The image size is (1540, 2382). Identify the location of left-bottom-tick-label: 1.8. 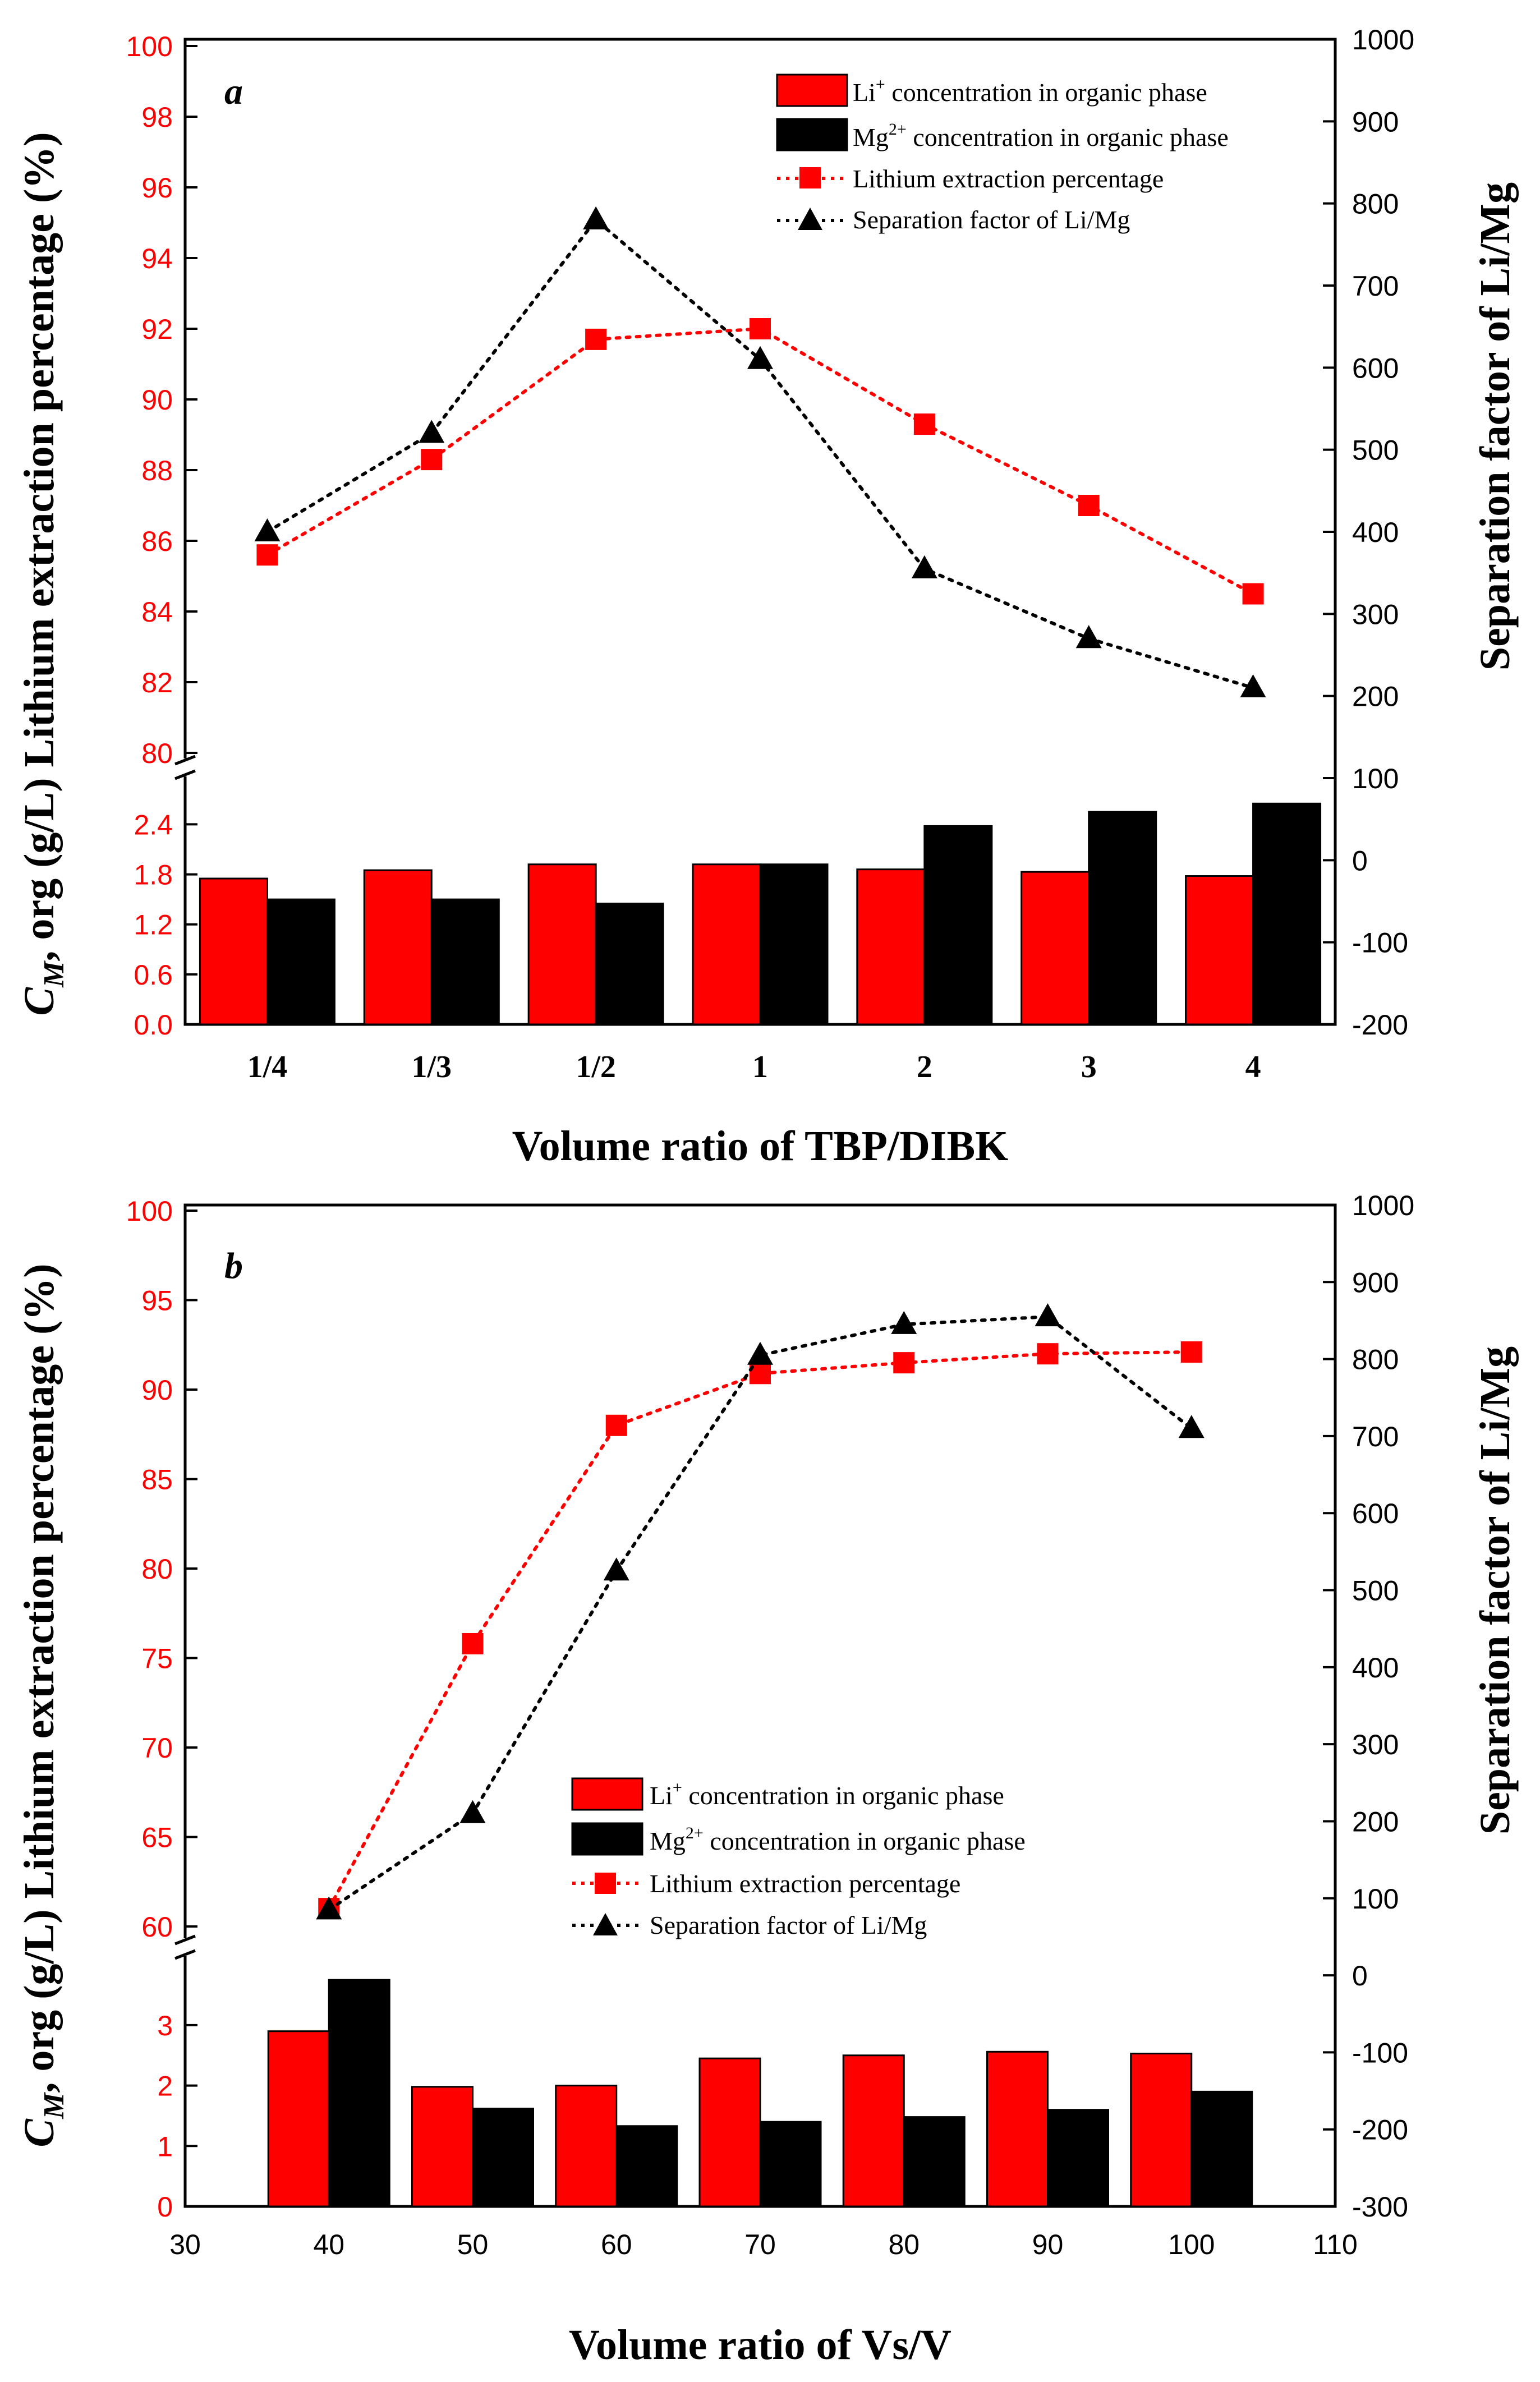
(153, 875).